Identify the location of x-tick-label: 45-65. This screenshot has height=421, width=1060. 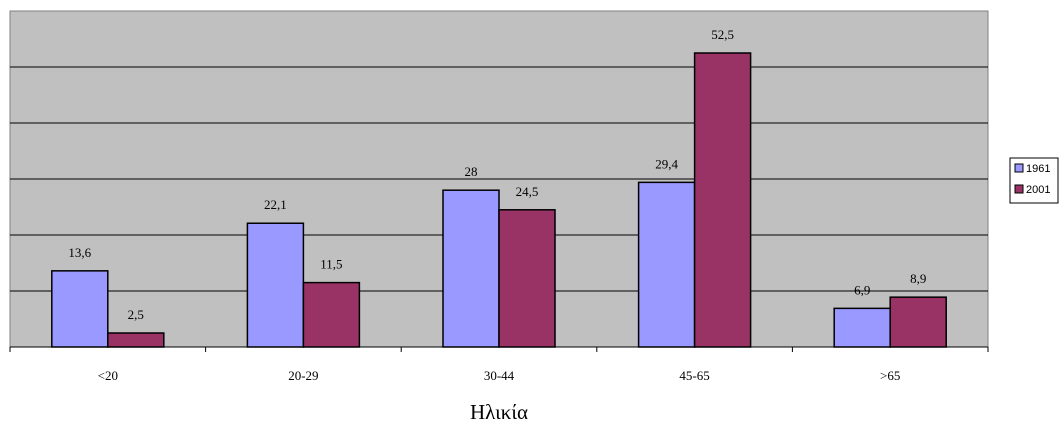
(694, 375).